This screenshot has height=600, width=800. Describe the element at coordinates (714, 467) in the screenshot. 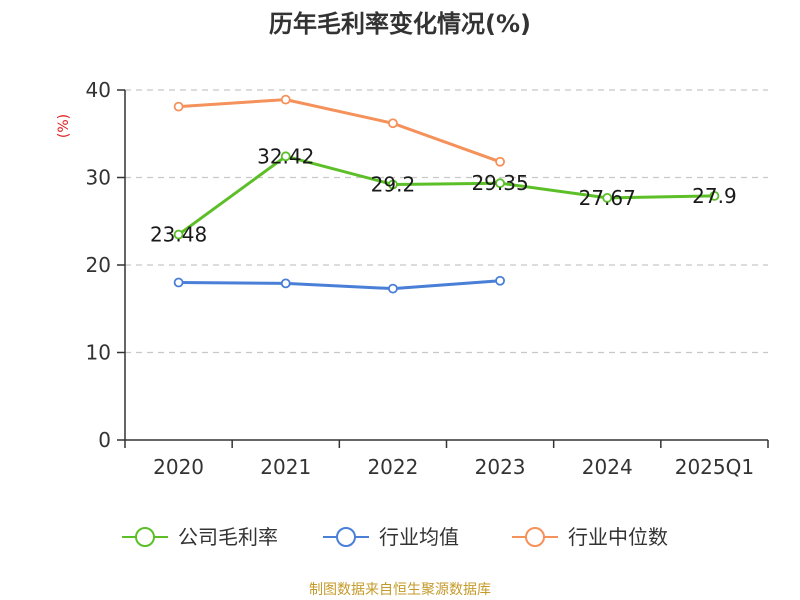

I see `x-tick-label: 2025Q1` at that location.